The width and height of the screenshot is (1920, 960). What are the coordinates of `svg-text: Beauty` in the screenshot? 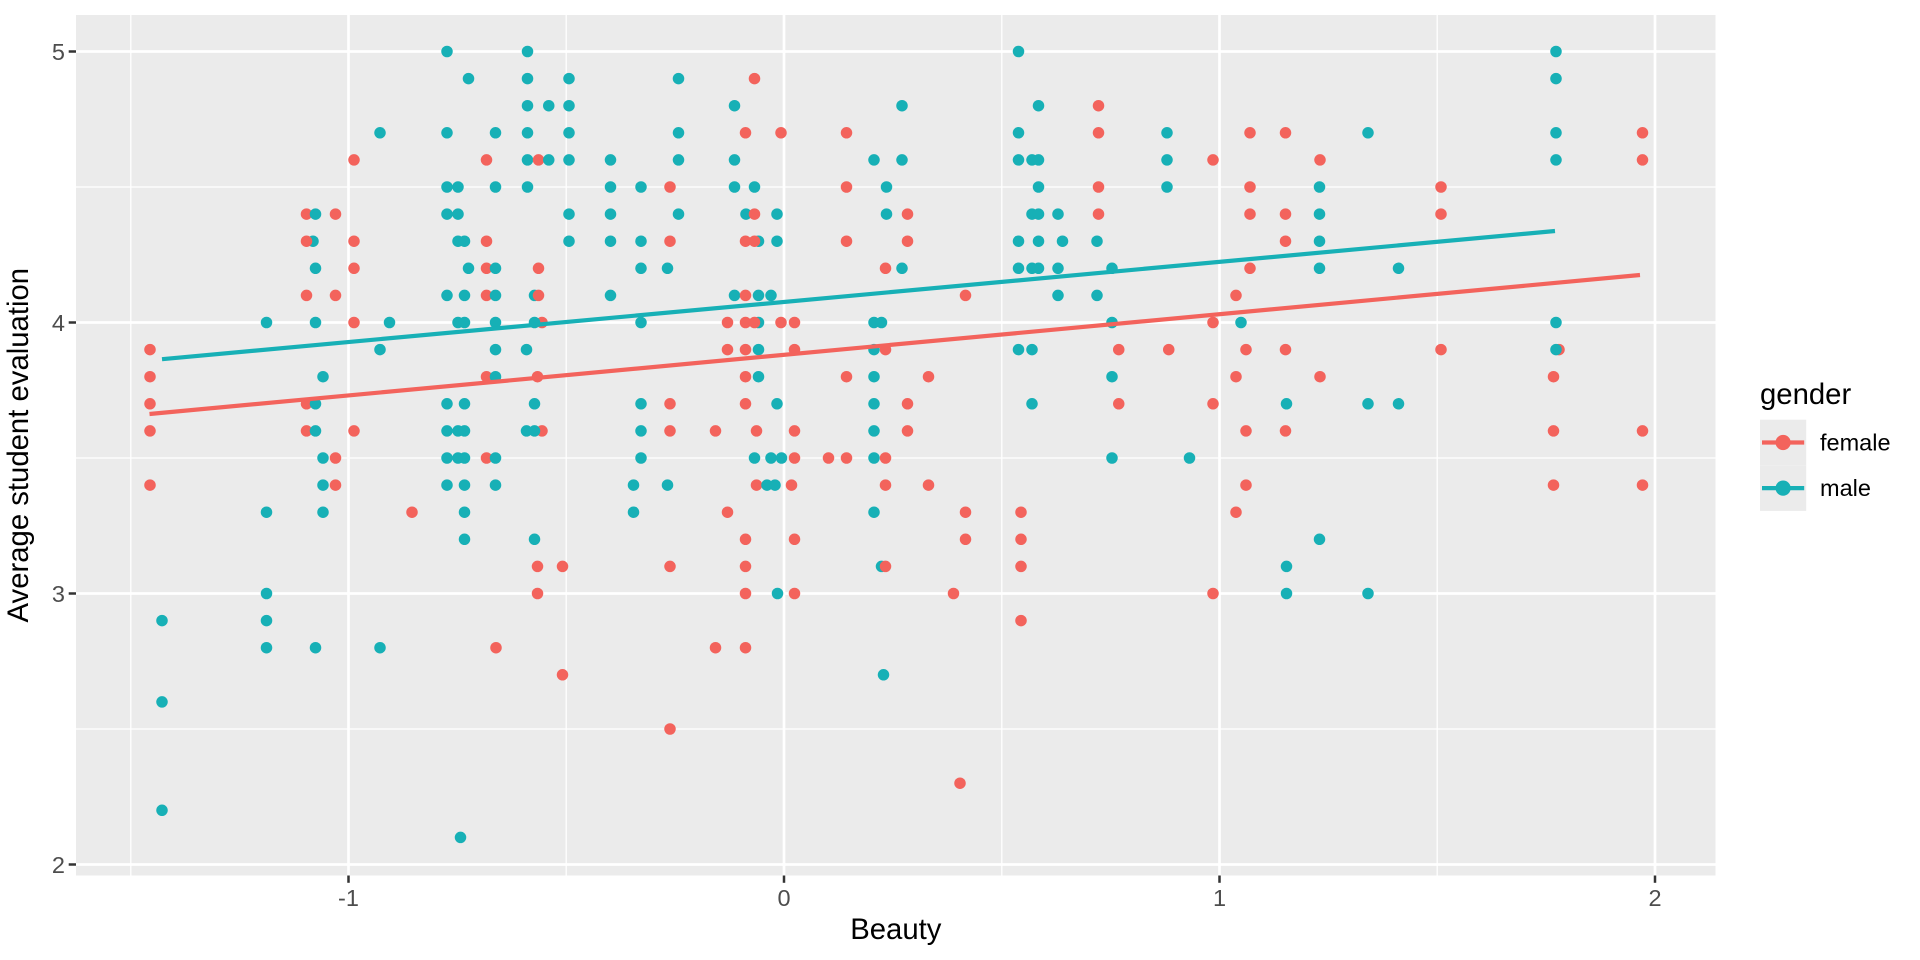 It's located at (896, 929).